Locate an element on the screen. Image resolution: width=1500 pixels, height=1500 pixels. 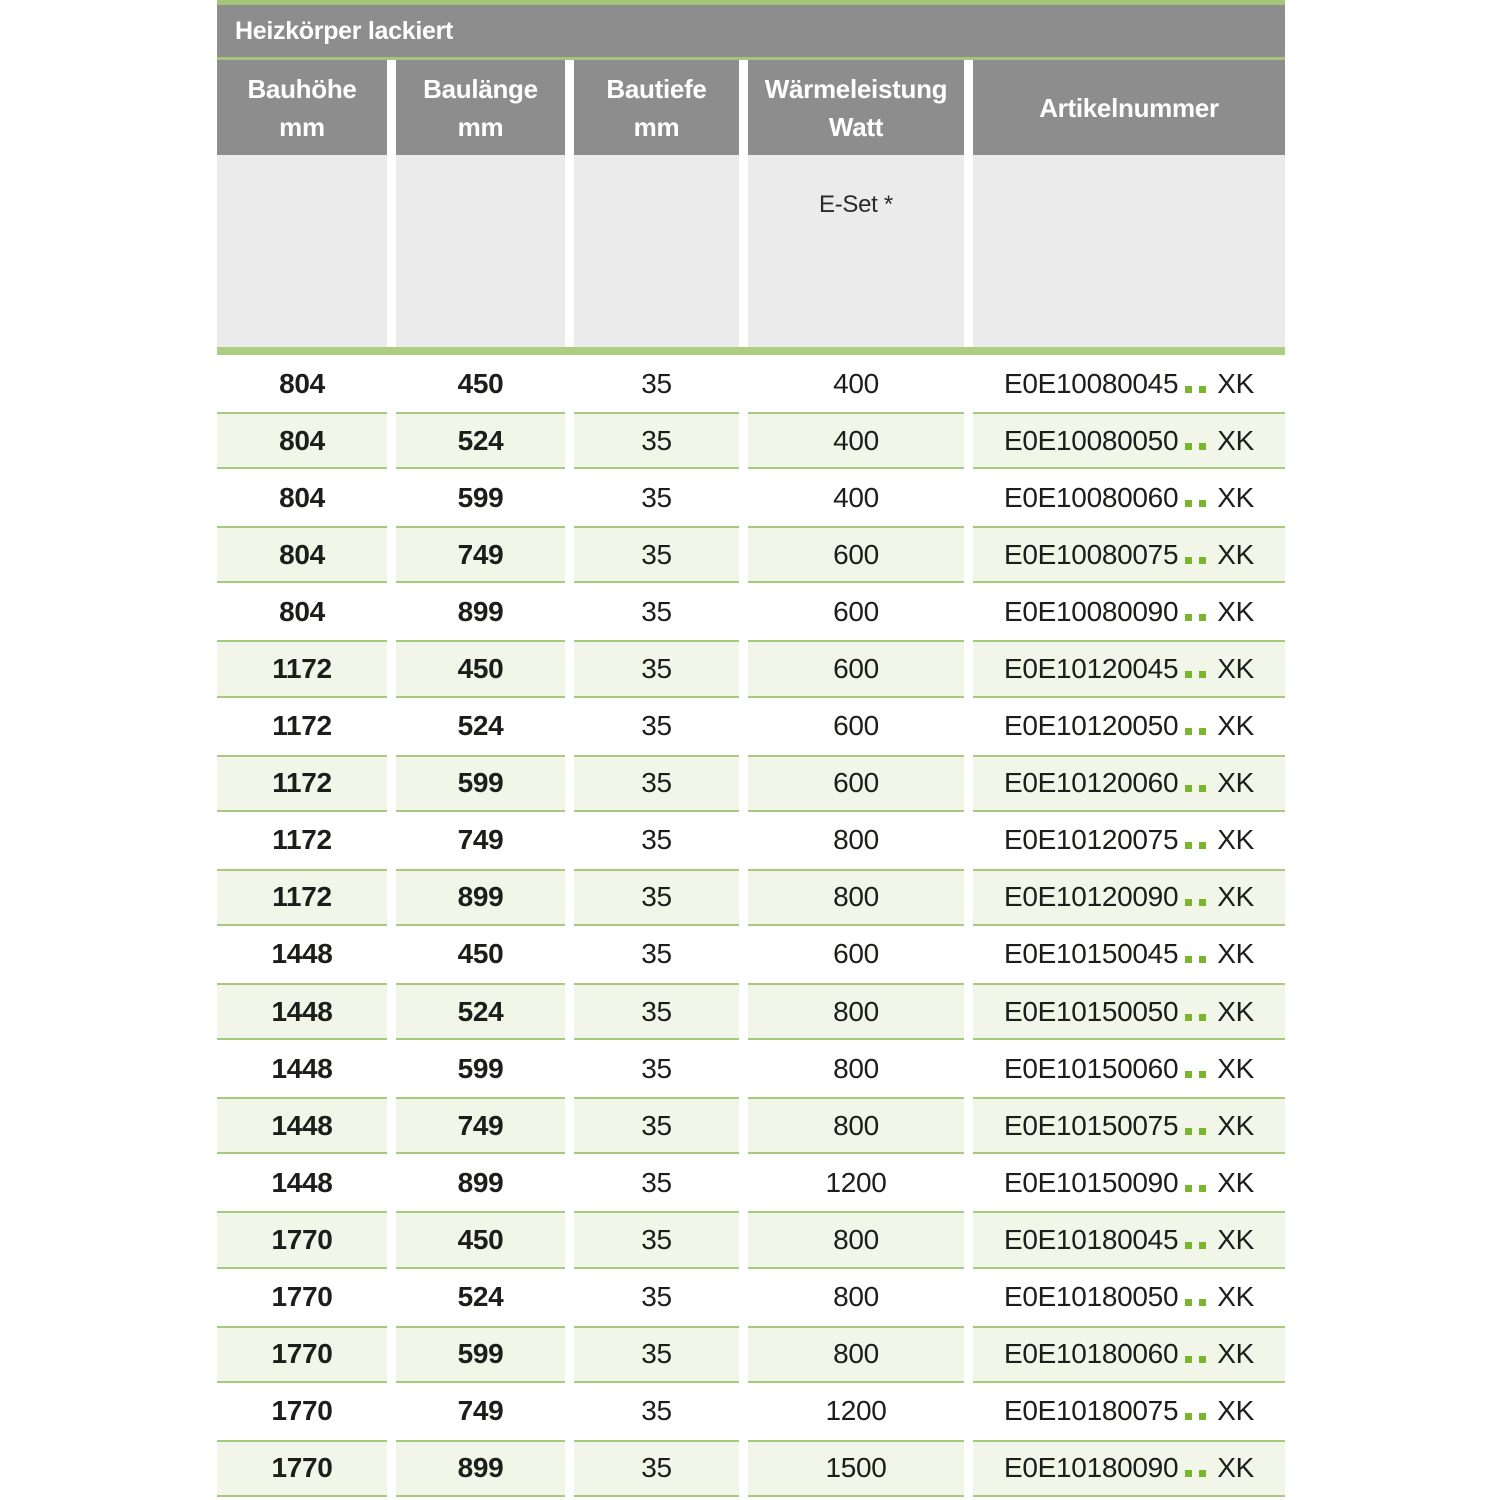
table-row: 804 899 35 600 E0E10080090 XK is located at coordinates (751, 611).